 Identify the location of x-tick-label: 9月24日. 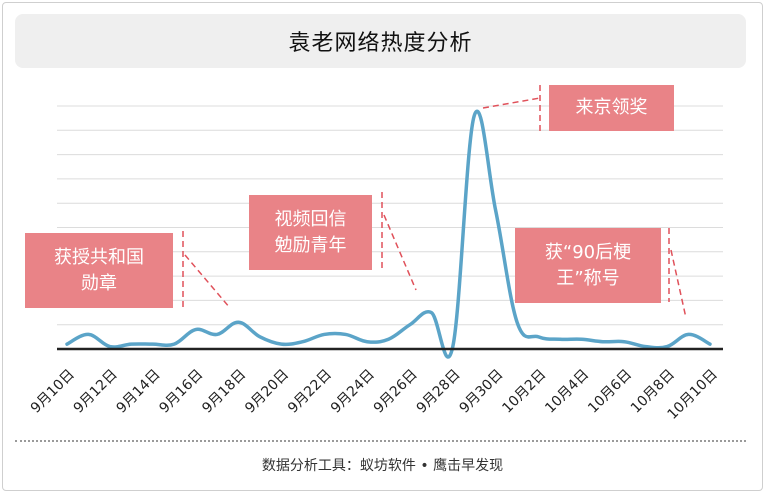
(353, 392).